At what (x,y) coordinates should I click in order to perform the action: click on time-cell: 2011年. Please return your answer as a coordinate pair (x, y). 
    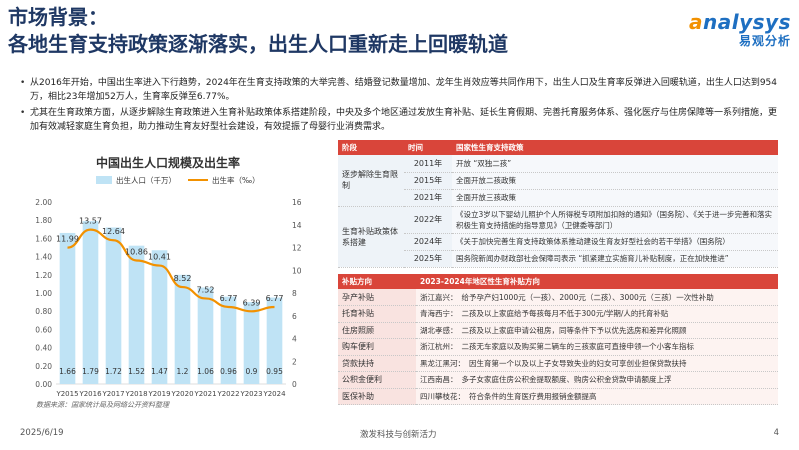
    Looking at the image, I should click on (428, 164).